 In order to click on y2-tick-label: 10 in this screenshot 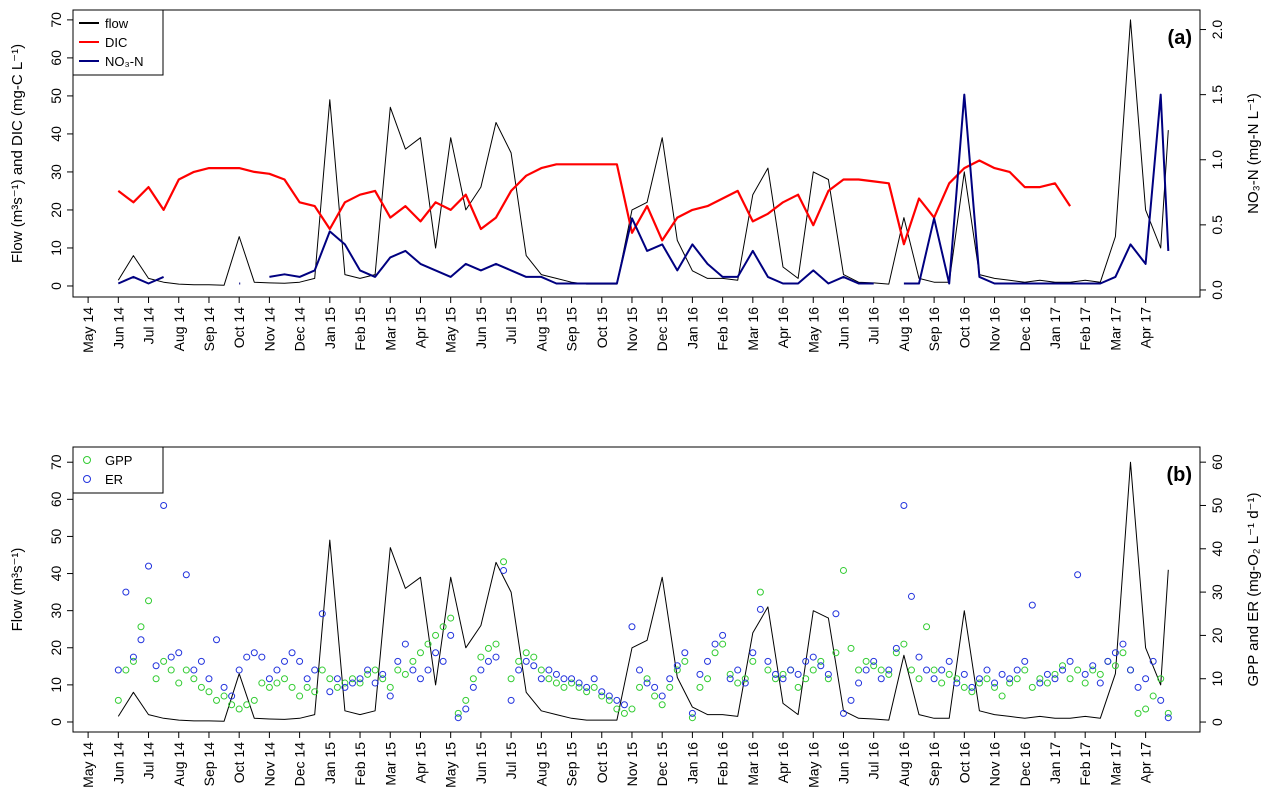, I will do `click(1217, 679)`.